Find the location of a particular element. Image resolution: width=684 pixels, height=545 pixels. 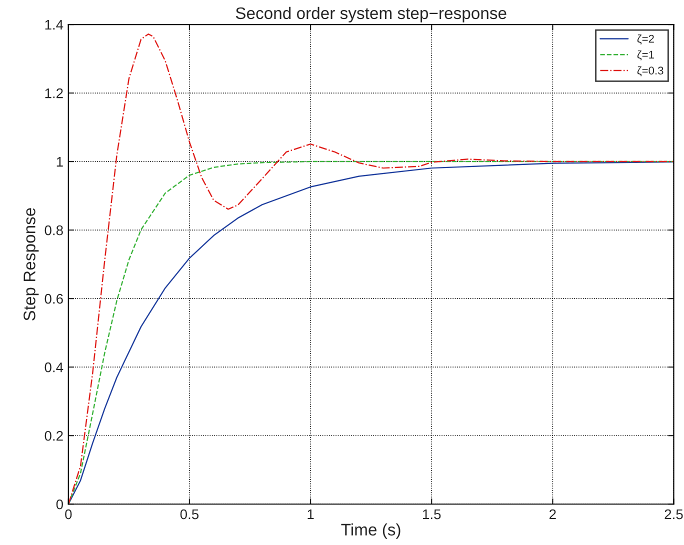

legend-label: ζ=0.3 is located at coordinates (650, 71).